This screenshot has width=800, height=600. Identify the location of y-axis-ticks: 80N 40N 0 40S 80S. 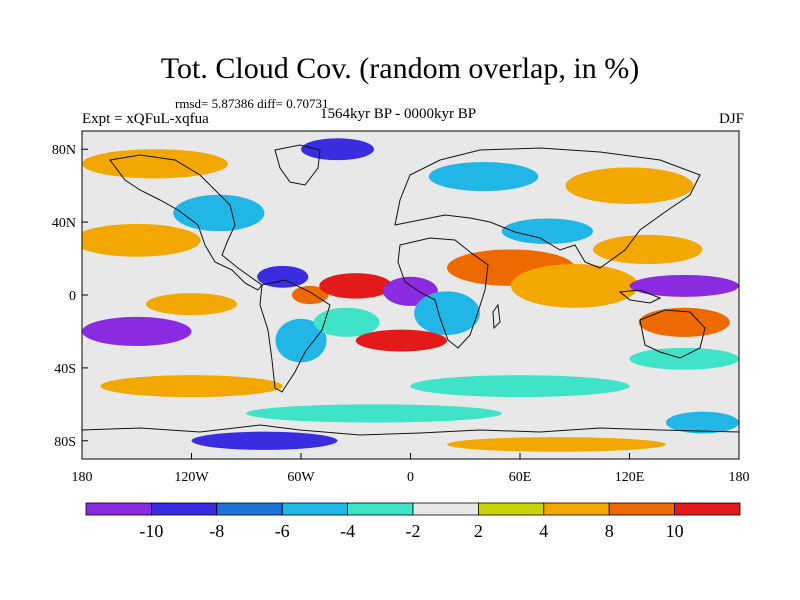
(70, 296).